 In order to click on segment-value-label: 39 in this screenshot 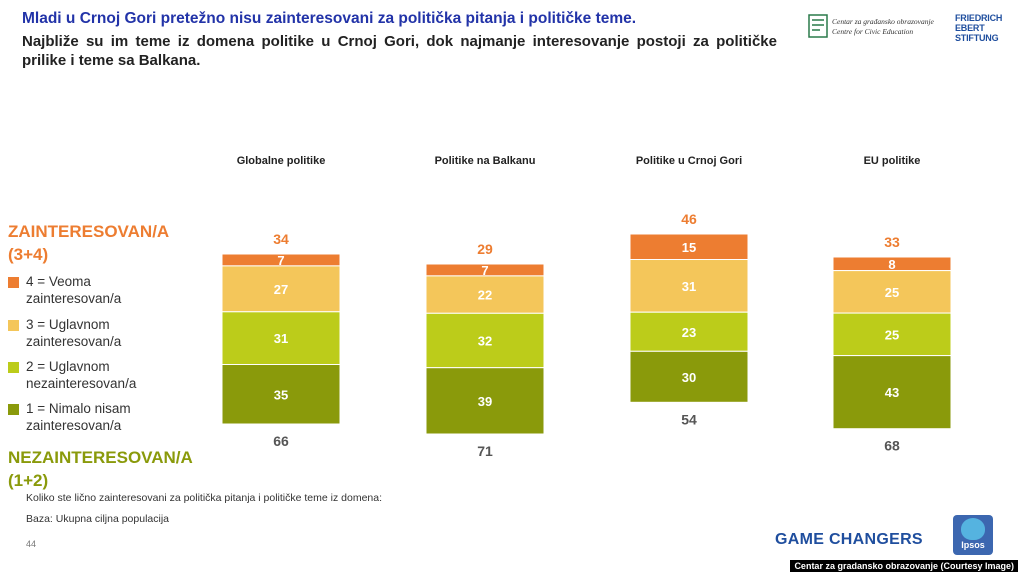, I will do `click(485, 401)`.